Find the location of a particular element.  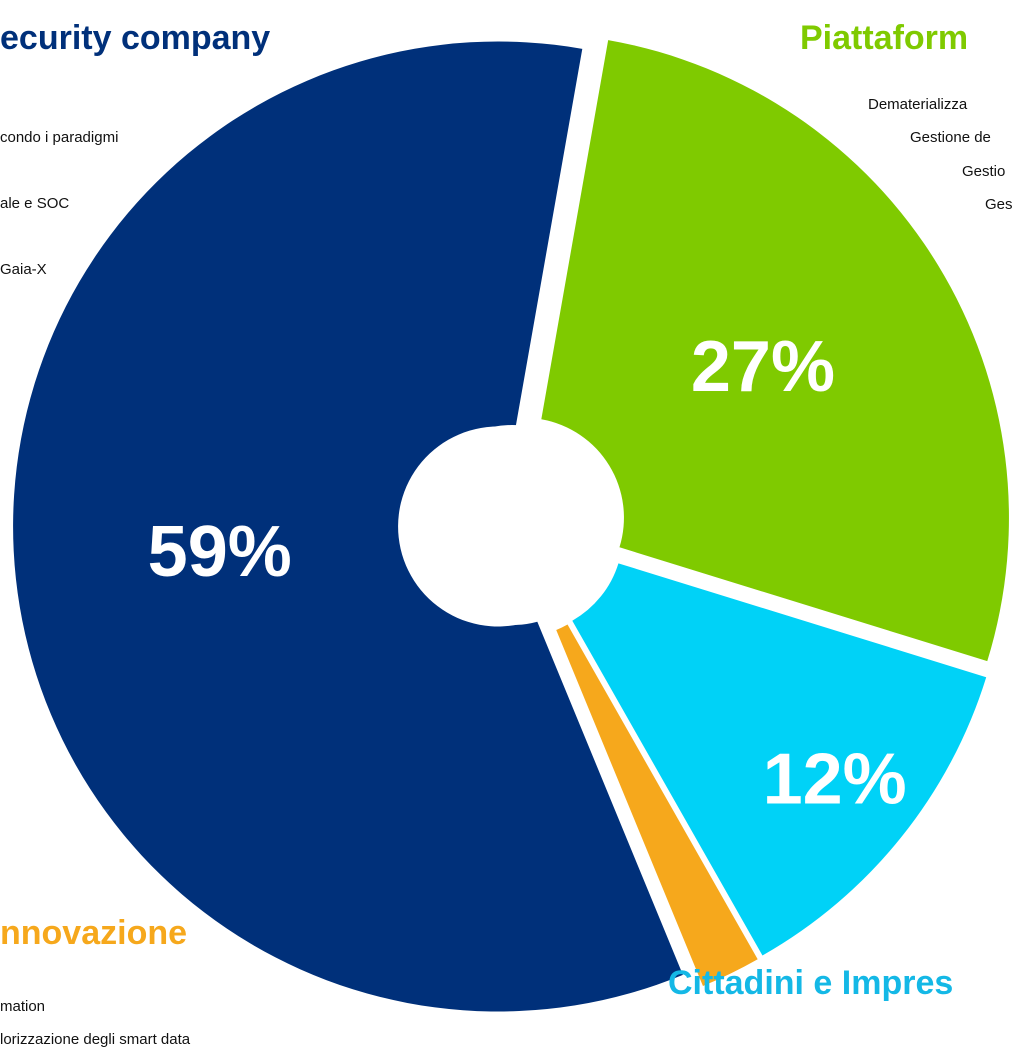

percent-label: 12% is located at coordinates (835, 779).